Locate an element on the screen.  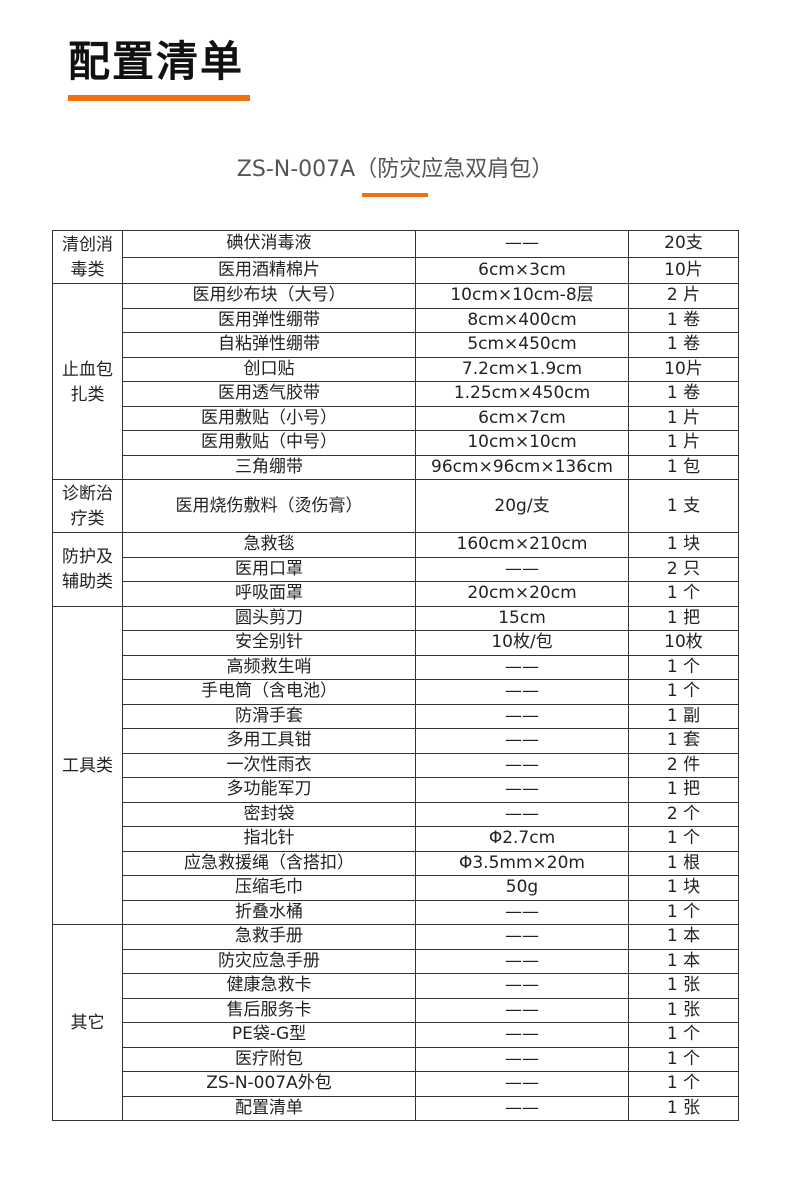
table-row: ZS-N-007A外包 —— 1 个 is located at coordinates (396, 1084).